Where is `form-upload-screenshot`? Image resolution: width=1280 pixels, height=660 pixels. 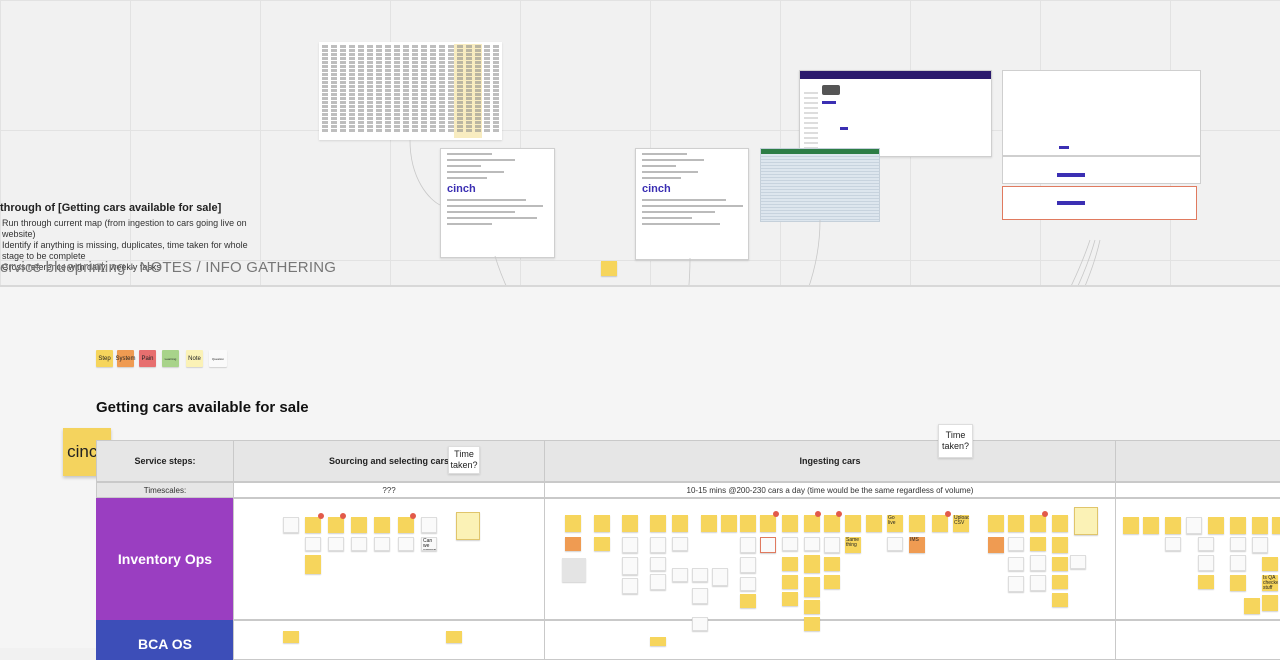 form-upload-screenshot is located at coordinates (1099, 203).